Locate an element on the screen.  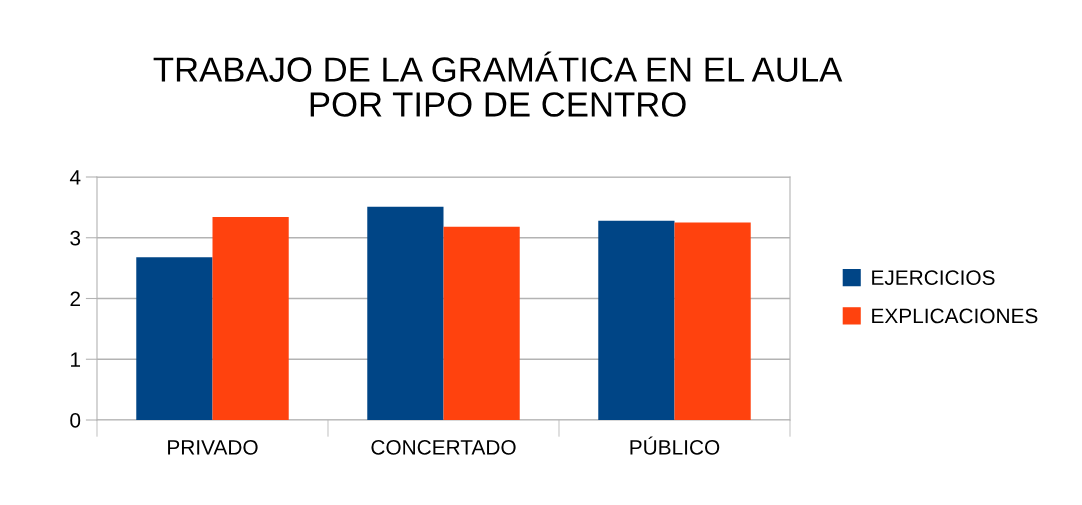
y-tick-label: 0 is located at coordinates (75, 420).